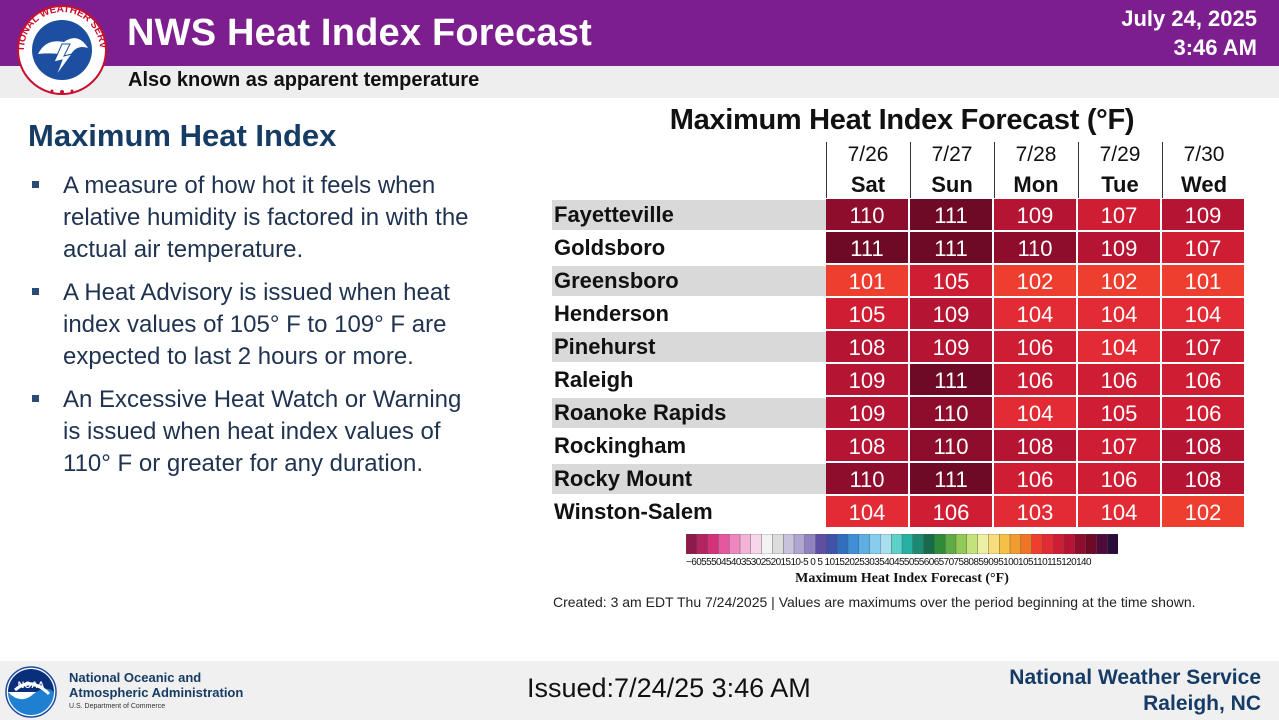  Describe the element at coordinates (117, 706) in the screenshot. I see `noaa-department: U.S. Department of Commerce` at that location.